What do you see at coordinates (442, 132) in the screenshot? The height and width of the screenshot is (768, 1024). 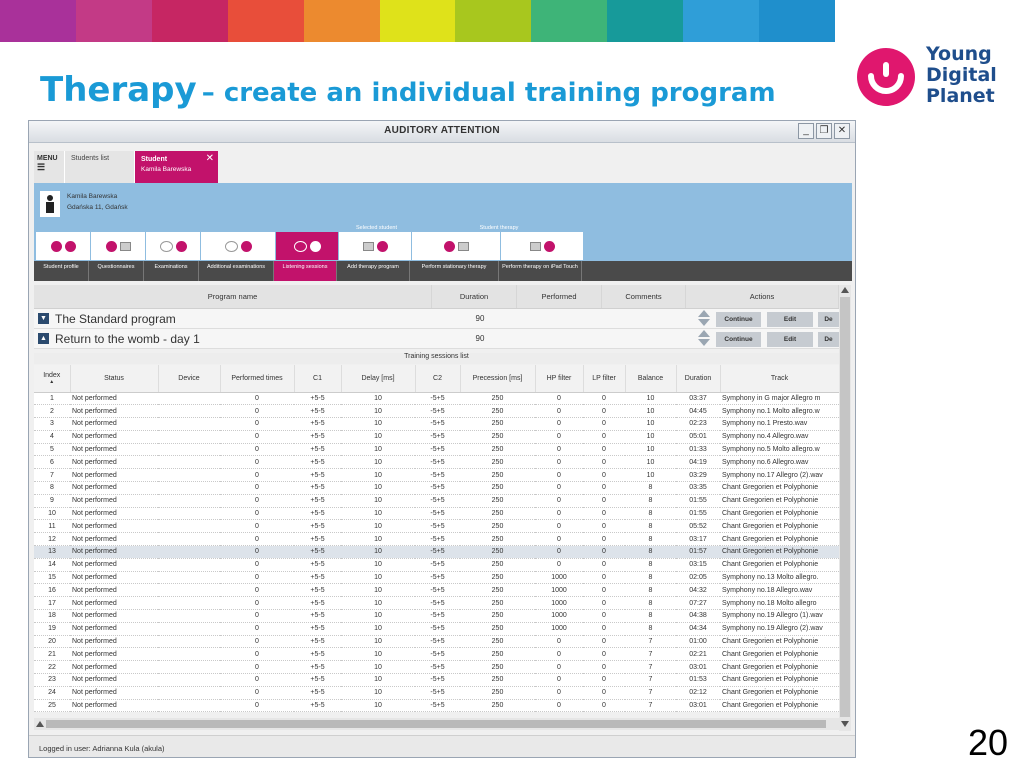 I see `window-titlebar: AUDITORY ATTENTION _ ❐ ✕` at bounding box center [442, 132].